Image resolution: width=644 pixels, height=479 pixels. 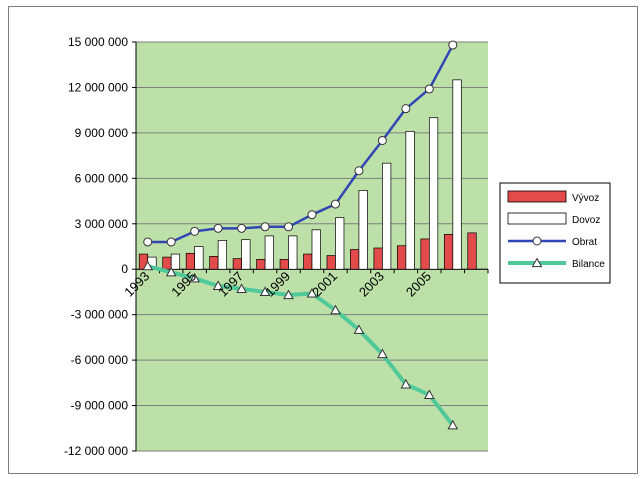 What do you see at coordinates (584, 242) in the screenshot?
I see `legend-label-obrat: Obrat` at bounding box center [584, 242].